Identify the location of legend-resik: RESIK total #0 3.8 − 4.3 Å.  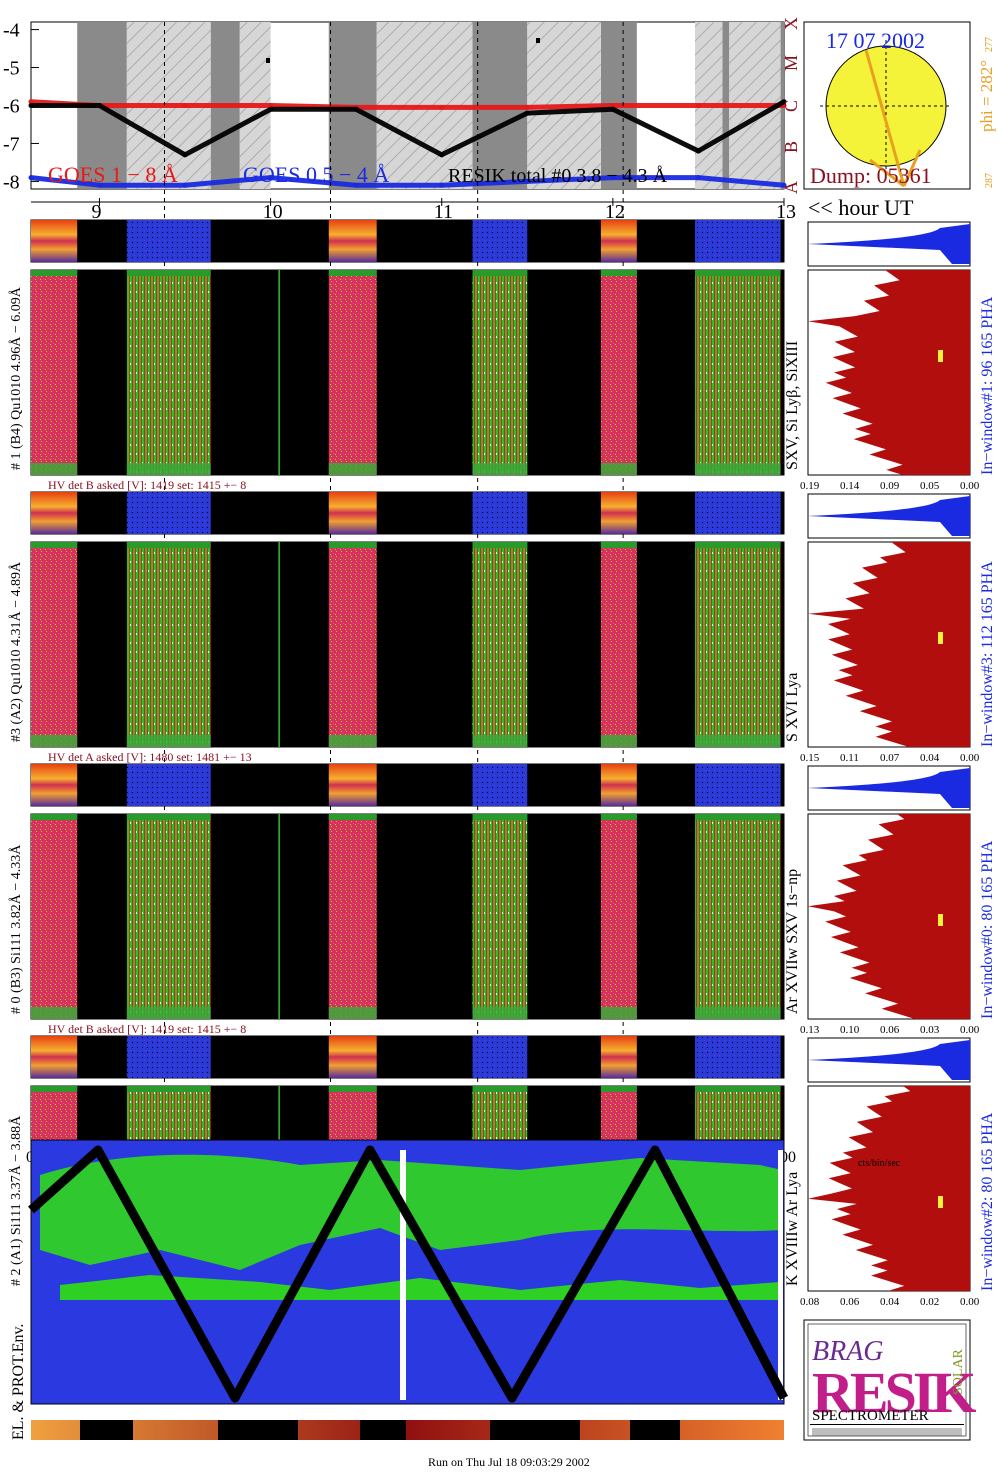
(558, 176).